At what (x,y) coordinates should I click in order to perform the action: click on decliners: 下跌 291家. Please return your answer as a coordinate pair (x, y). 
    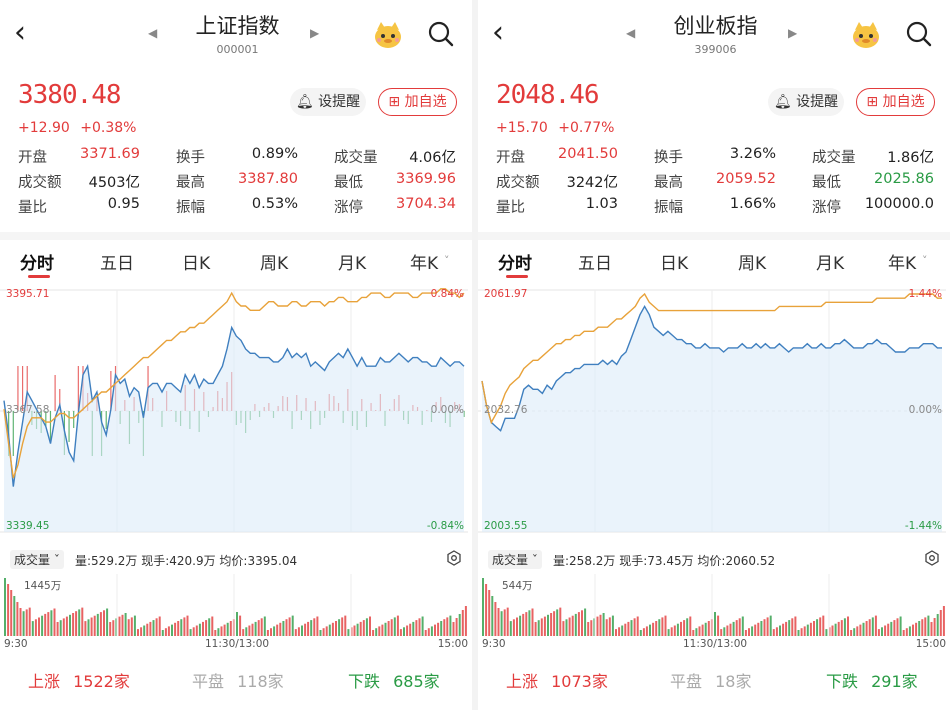
    Looking at the image, I should click on (872, 680).